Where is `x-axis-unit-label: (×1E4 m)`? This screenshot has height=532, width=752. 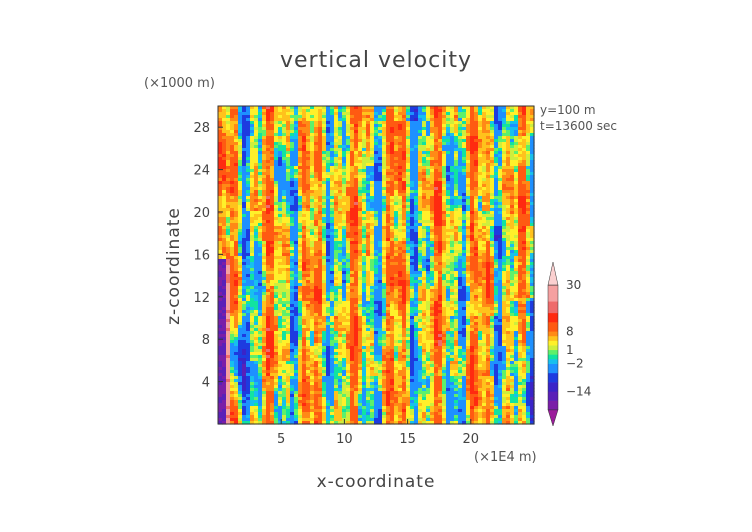 x-axis-unit-label: (×1E4 m) is located at coordinates (505, 457).